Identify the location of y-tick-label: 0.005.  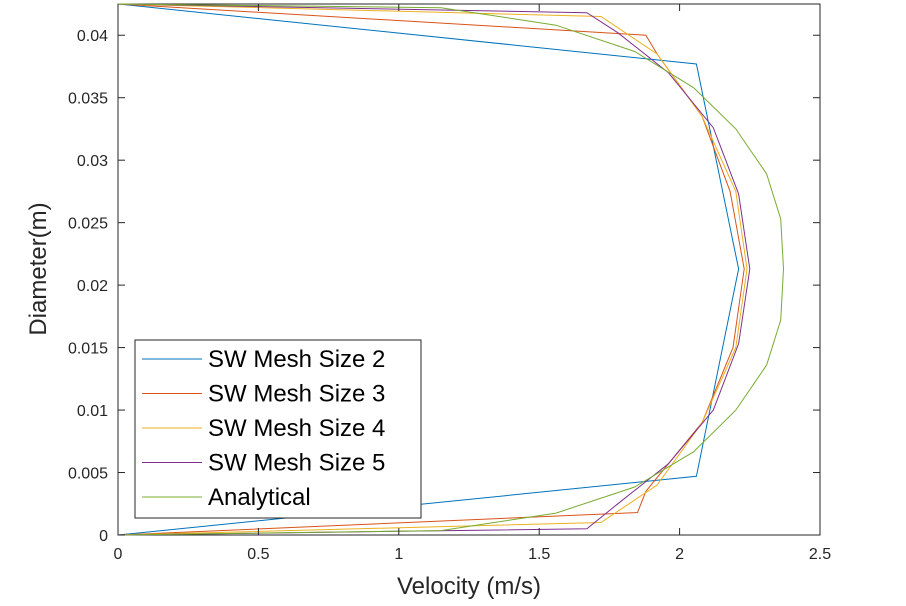
(88, 474).